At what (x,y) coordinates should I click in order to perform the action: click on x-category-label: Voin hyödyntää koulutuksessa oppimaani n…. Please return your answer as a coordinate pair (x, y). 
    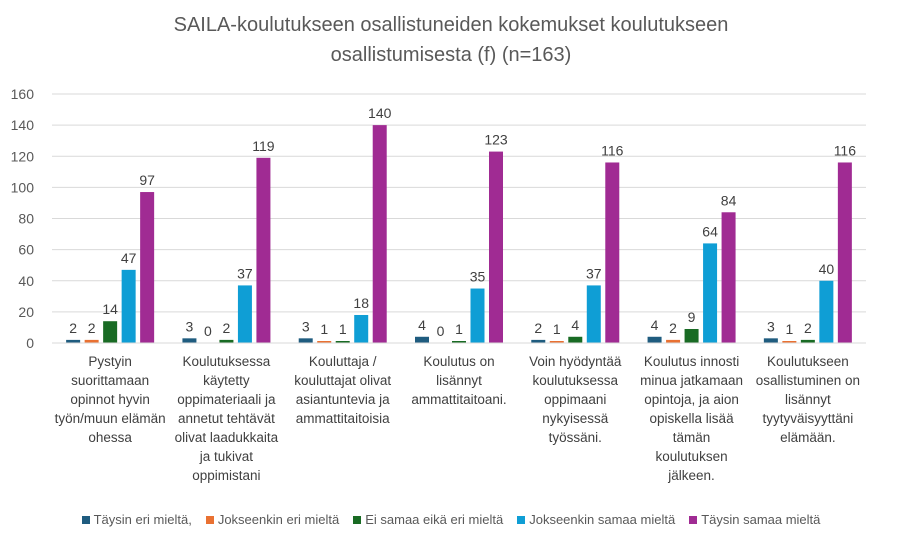
    Looking at the image, I should click on (575, 399).